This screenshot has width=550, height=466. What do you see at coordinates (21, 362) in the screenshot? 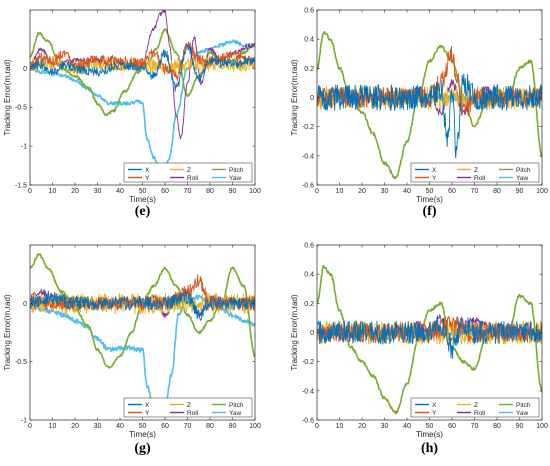
I see `y-tick-label: -0.5` at bounding box center [21, 362].